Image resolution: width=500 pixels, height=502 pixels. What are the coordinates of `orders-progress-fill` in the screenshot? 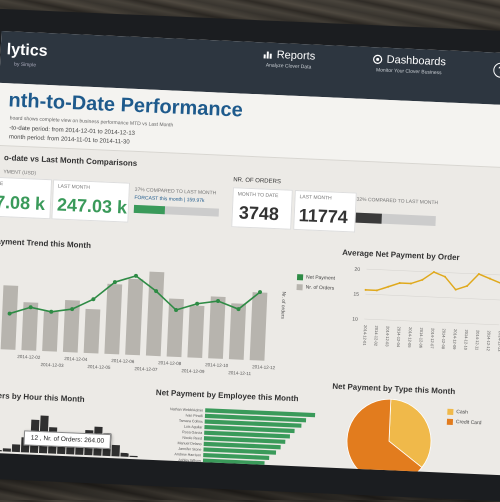 It's located at (369, 218).